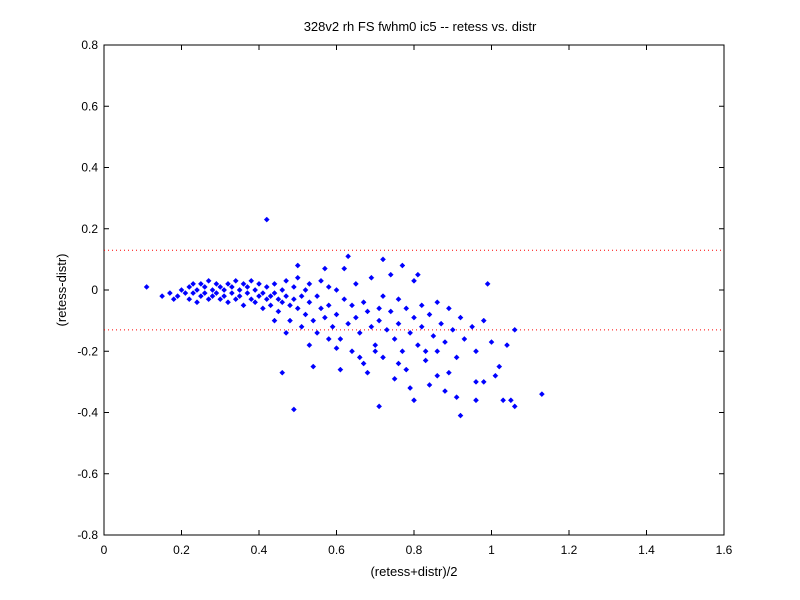  What do you see at coordinates (87, 413) in the screenshot?
I see `y-tick-label: -0.4` at bounding box center [87, 413].